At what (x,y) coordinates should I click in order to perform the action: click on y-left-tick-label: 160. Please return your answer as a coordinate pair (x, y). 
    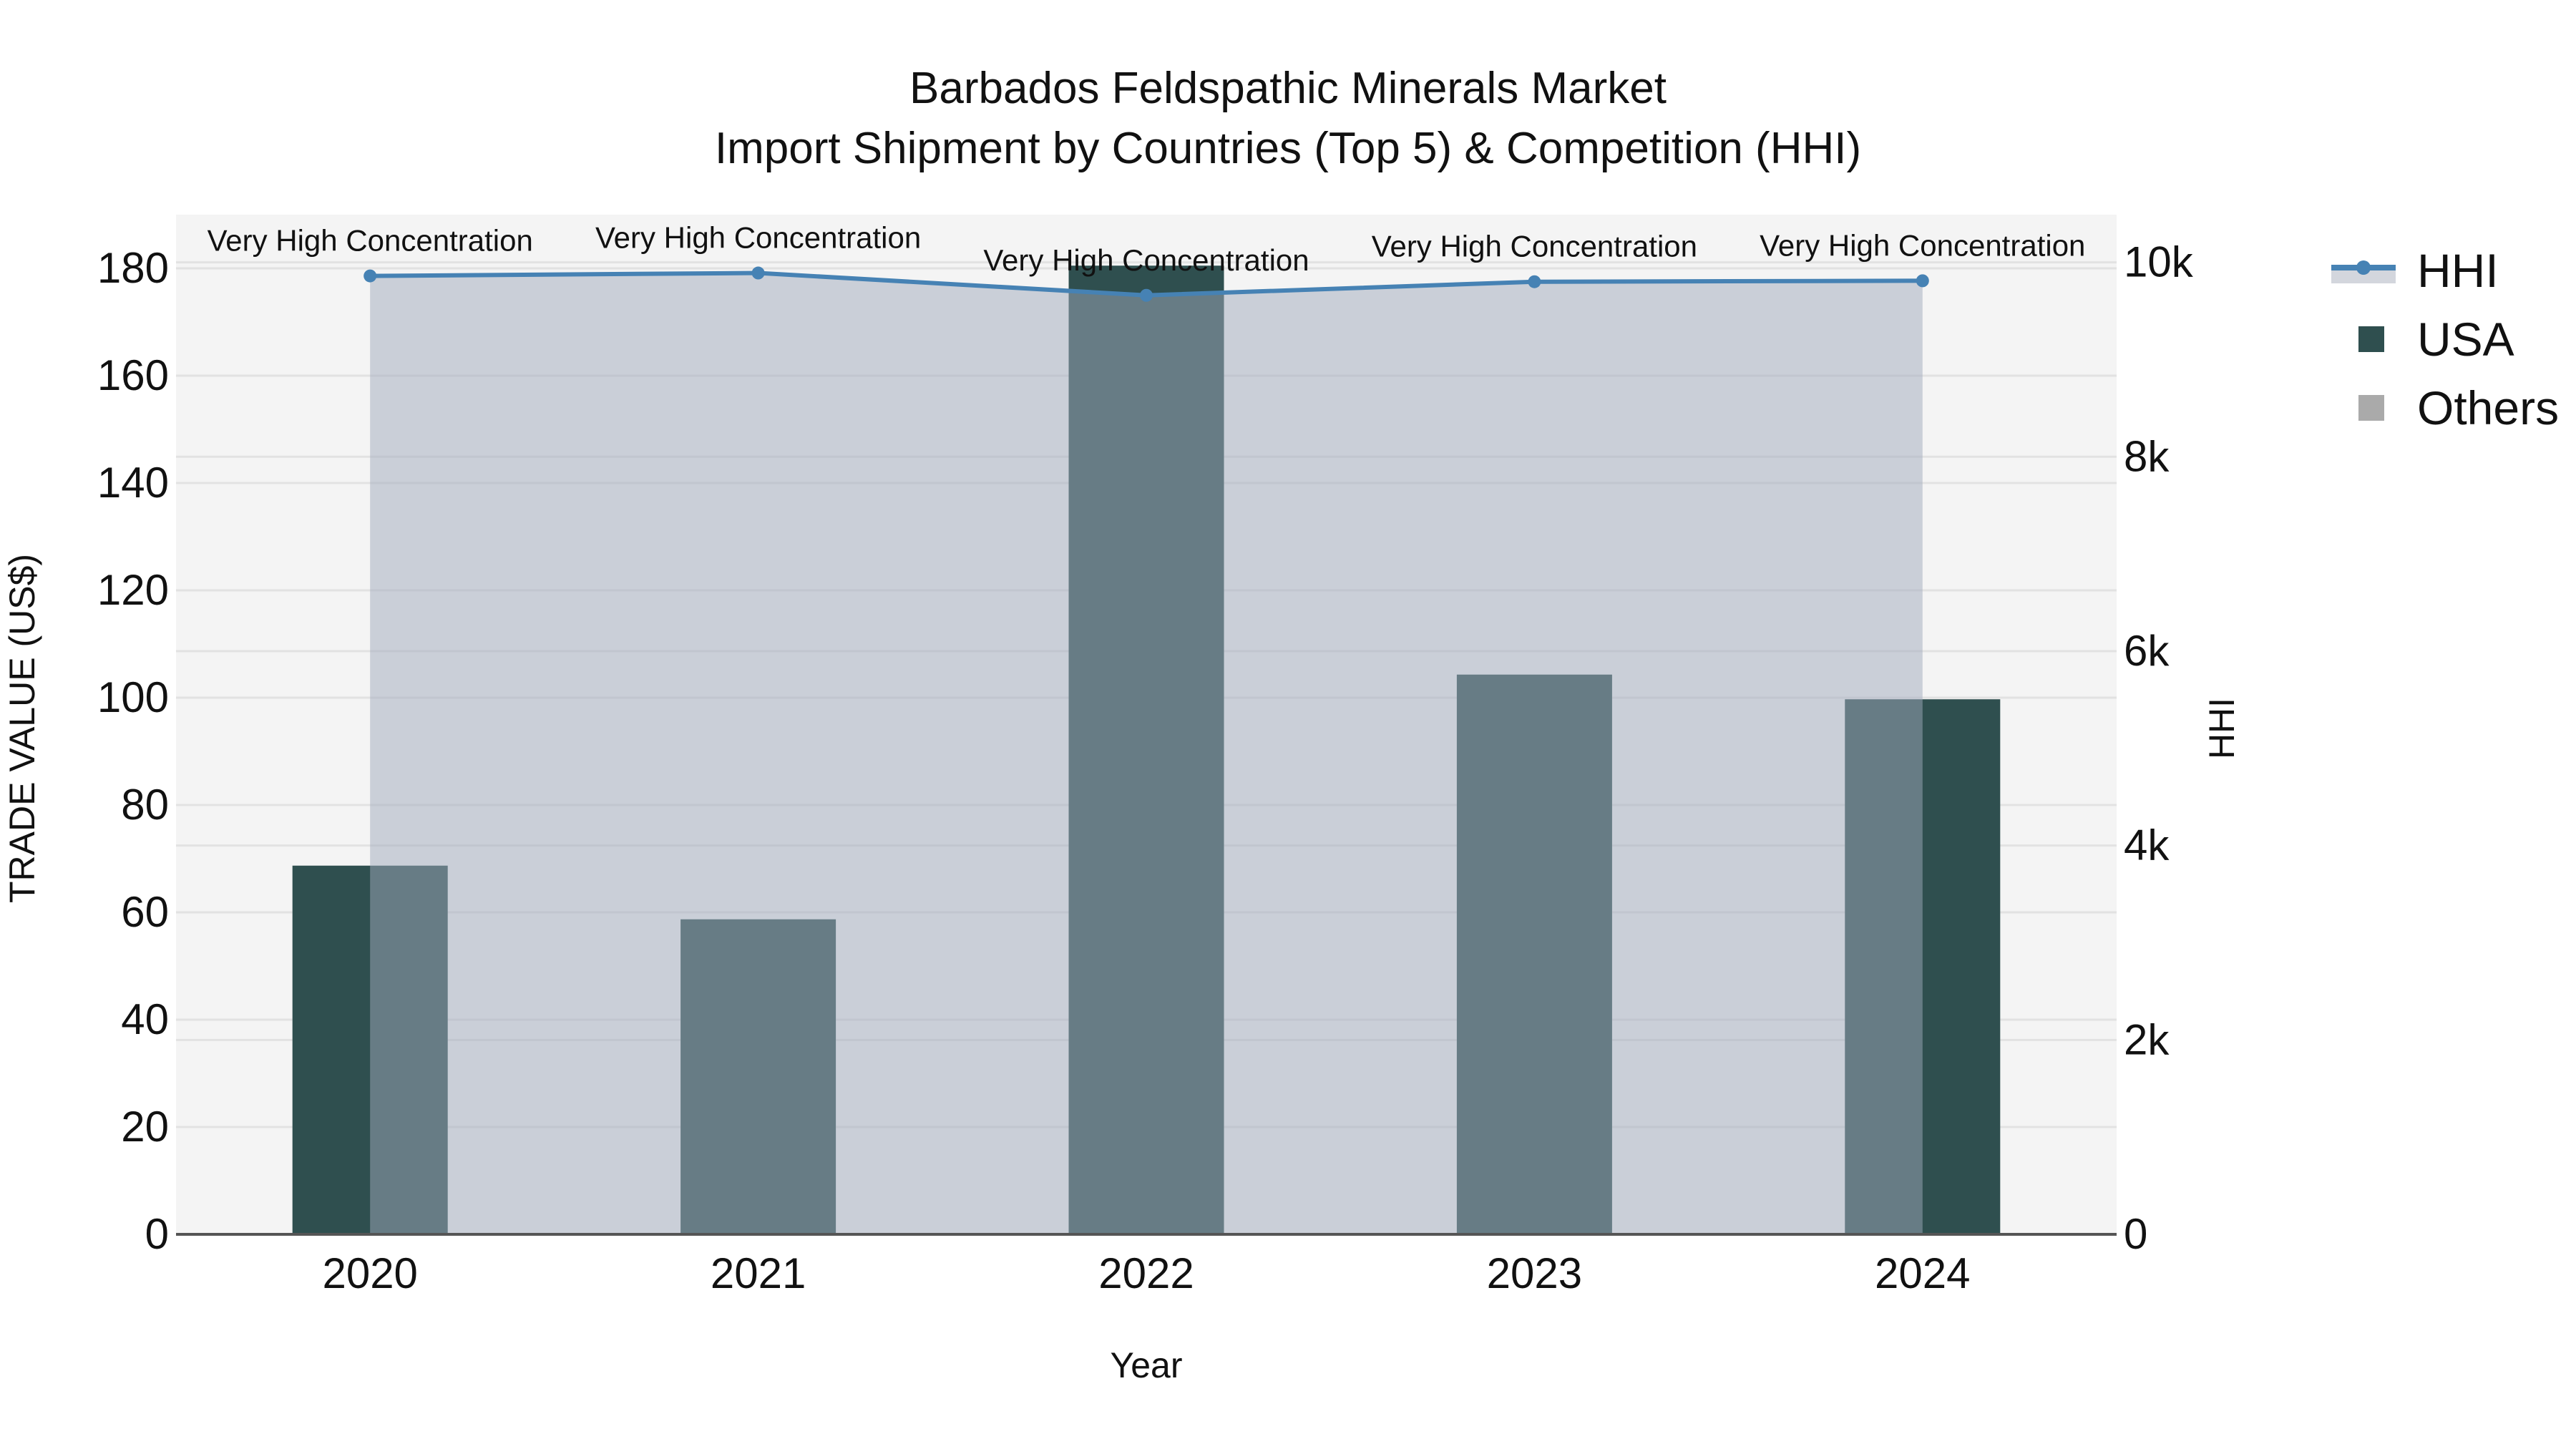
    Looking at the image, I should click on (133, 375).